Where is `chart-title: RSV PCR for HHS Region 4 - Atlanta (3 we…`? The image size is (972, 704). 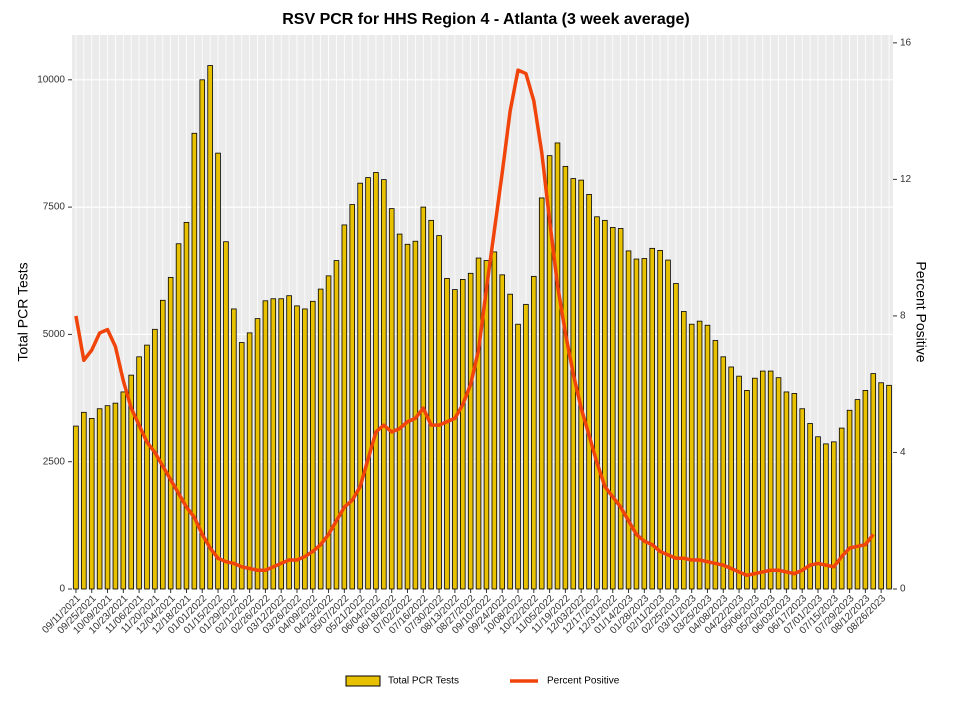 chart-title: RSV PCR for HHS Region 4 - Atlanta (3 we… is located at coordinates (486, 19).